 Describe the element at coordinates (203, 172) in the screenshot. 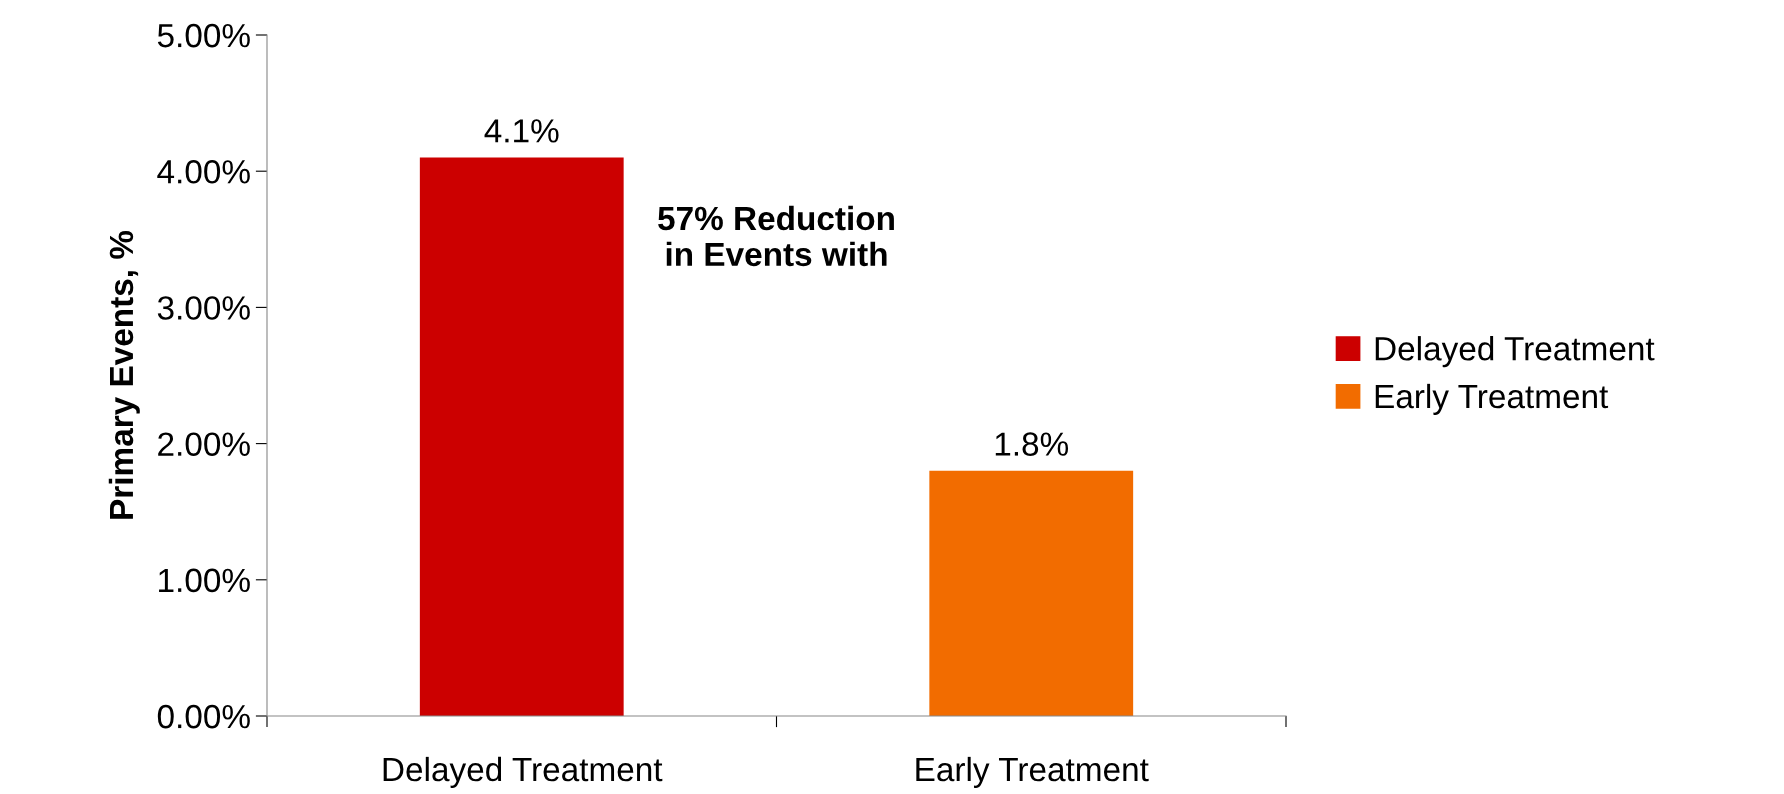

I see `y-tick-label: 4.00%` at that location.